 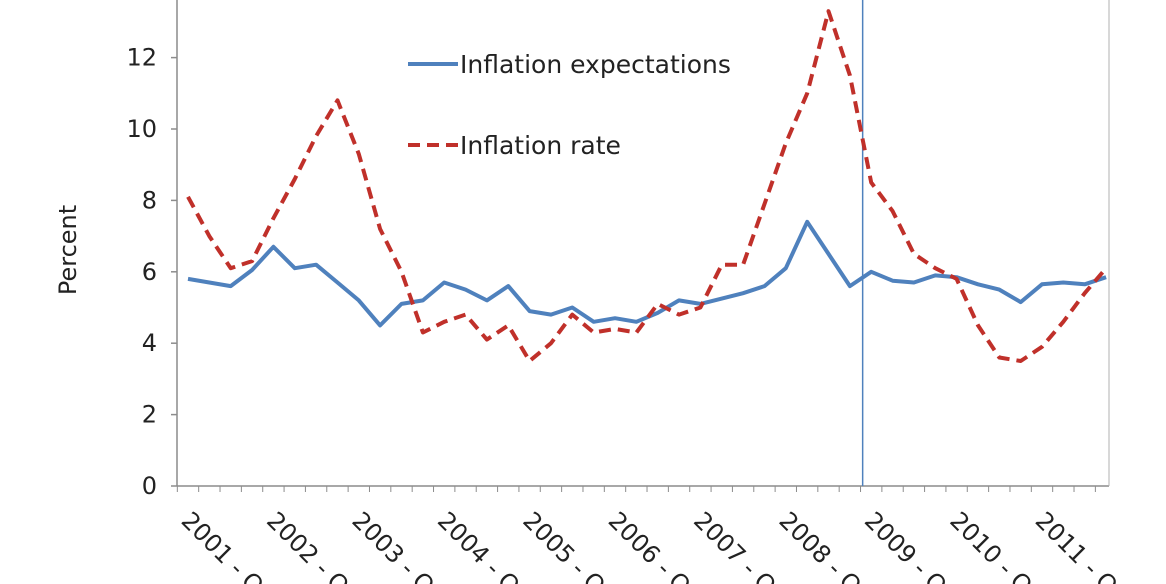 What do you see at coordinates (905, 545) in the screenshot?
I see `x-tick-label: 2009 - Q` at bounding box center [905, 545].